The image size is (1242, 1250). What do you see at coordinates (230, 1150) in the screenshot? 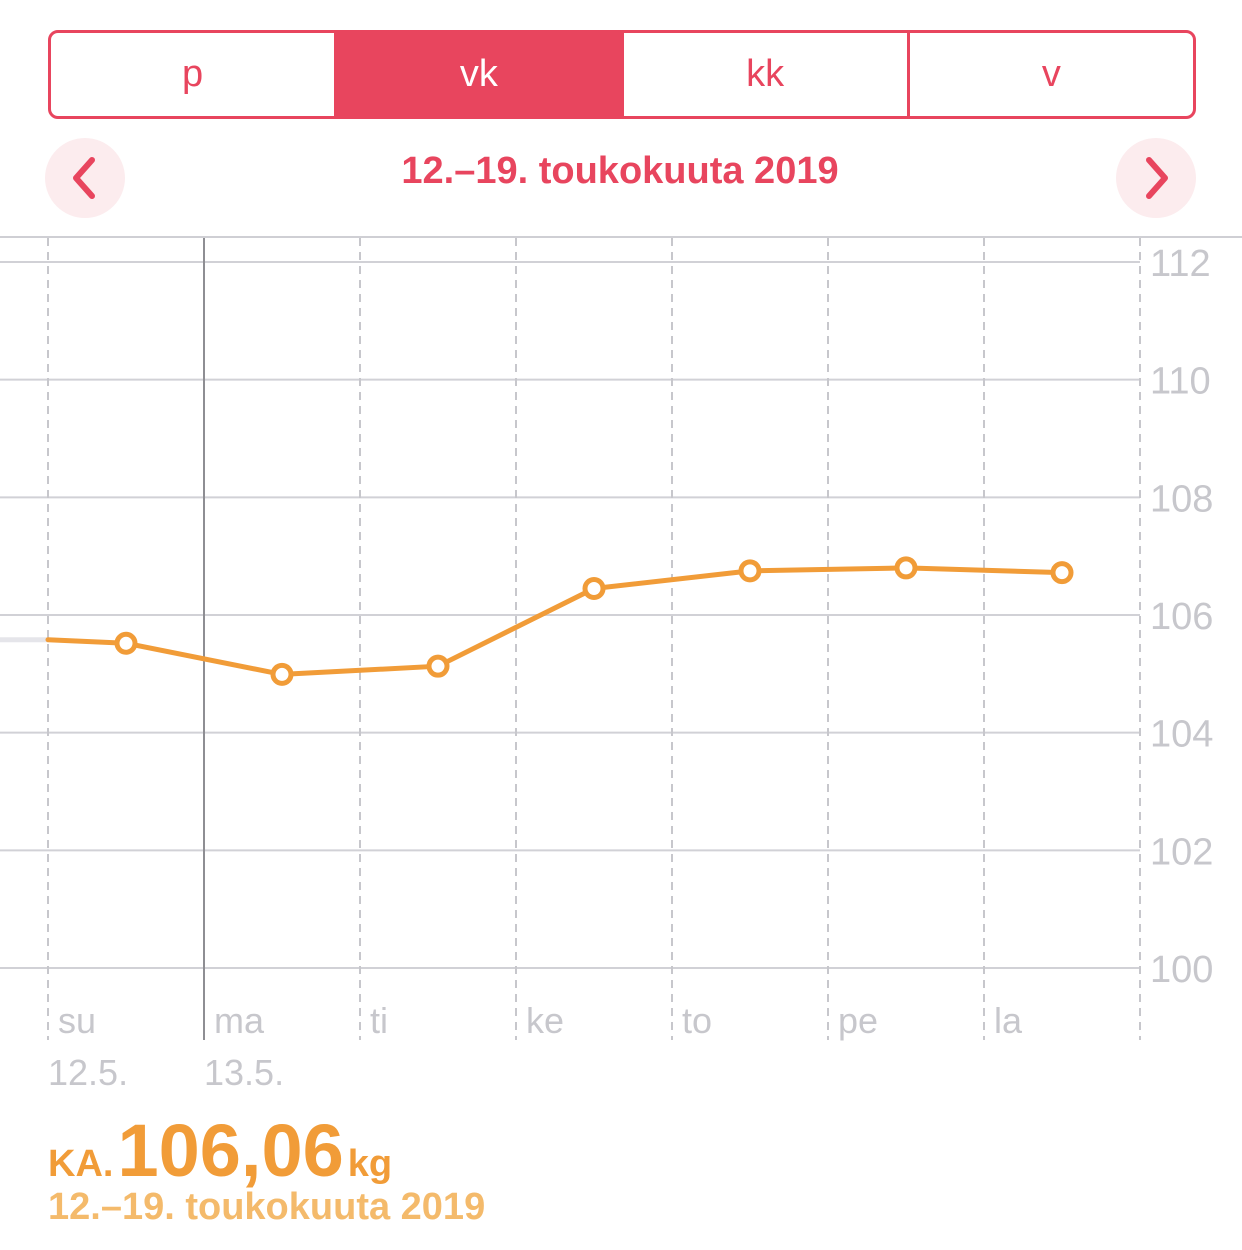
I see `average-value: 106,06` at bounding box center [230, 1150].